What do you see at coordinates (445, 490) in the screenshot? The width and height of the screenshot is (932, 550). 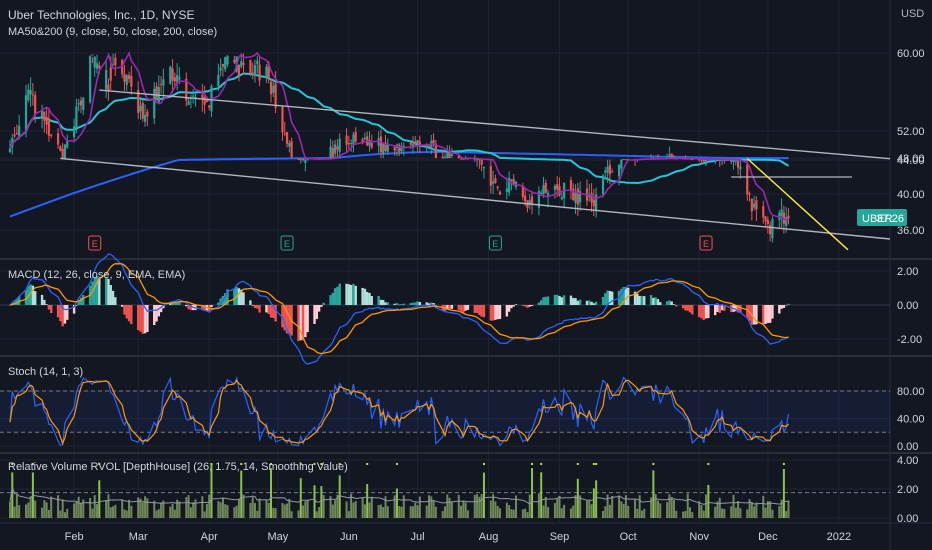 I see `rvol-pane` at bounding box center [445, 490].